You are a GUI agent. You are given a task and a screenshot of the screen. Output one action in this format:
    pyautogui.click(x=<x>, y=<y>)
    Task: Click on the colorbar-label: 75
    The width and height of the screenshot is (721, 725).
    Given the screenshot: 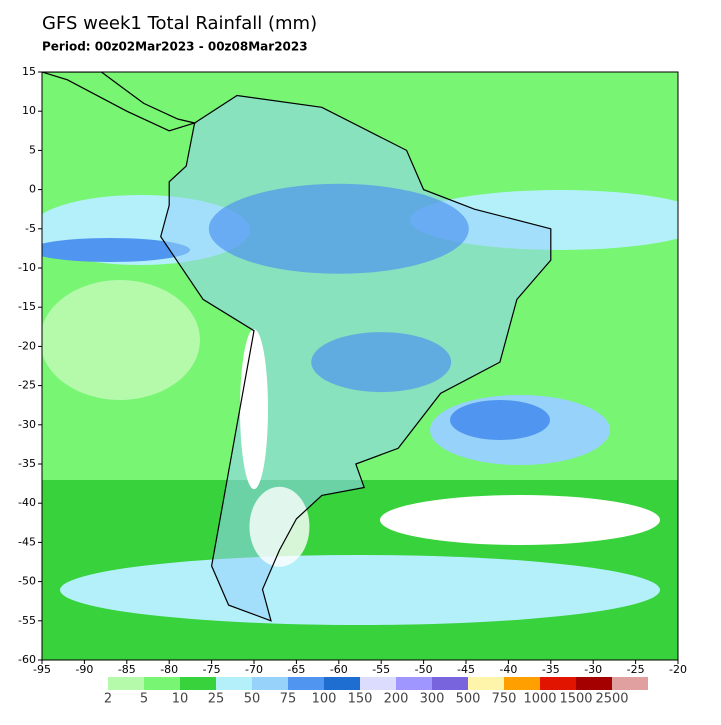 What is the action you would take?
    pyautogui.click(x=288, y=699)
    